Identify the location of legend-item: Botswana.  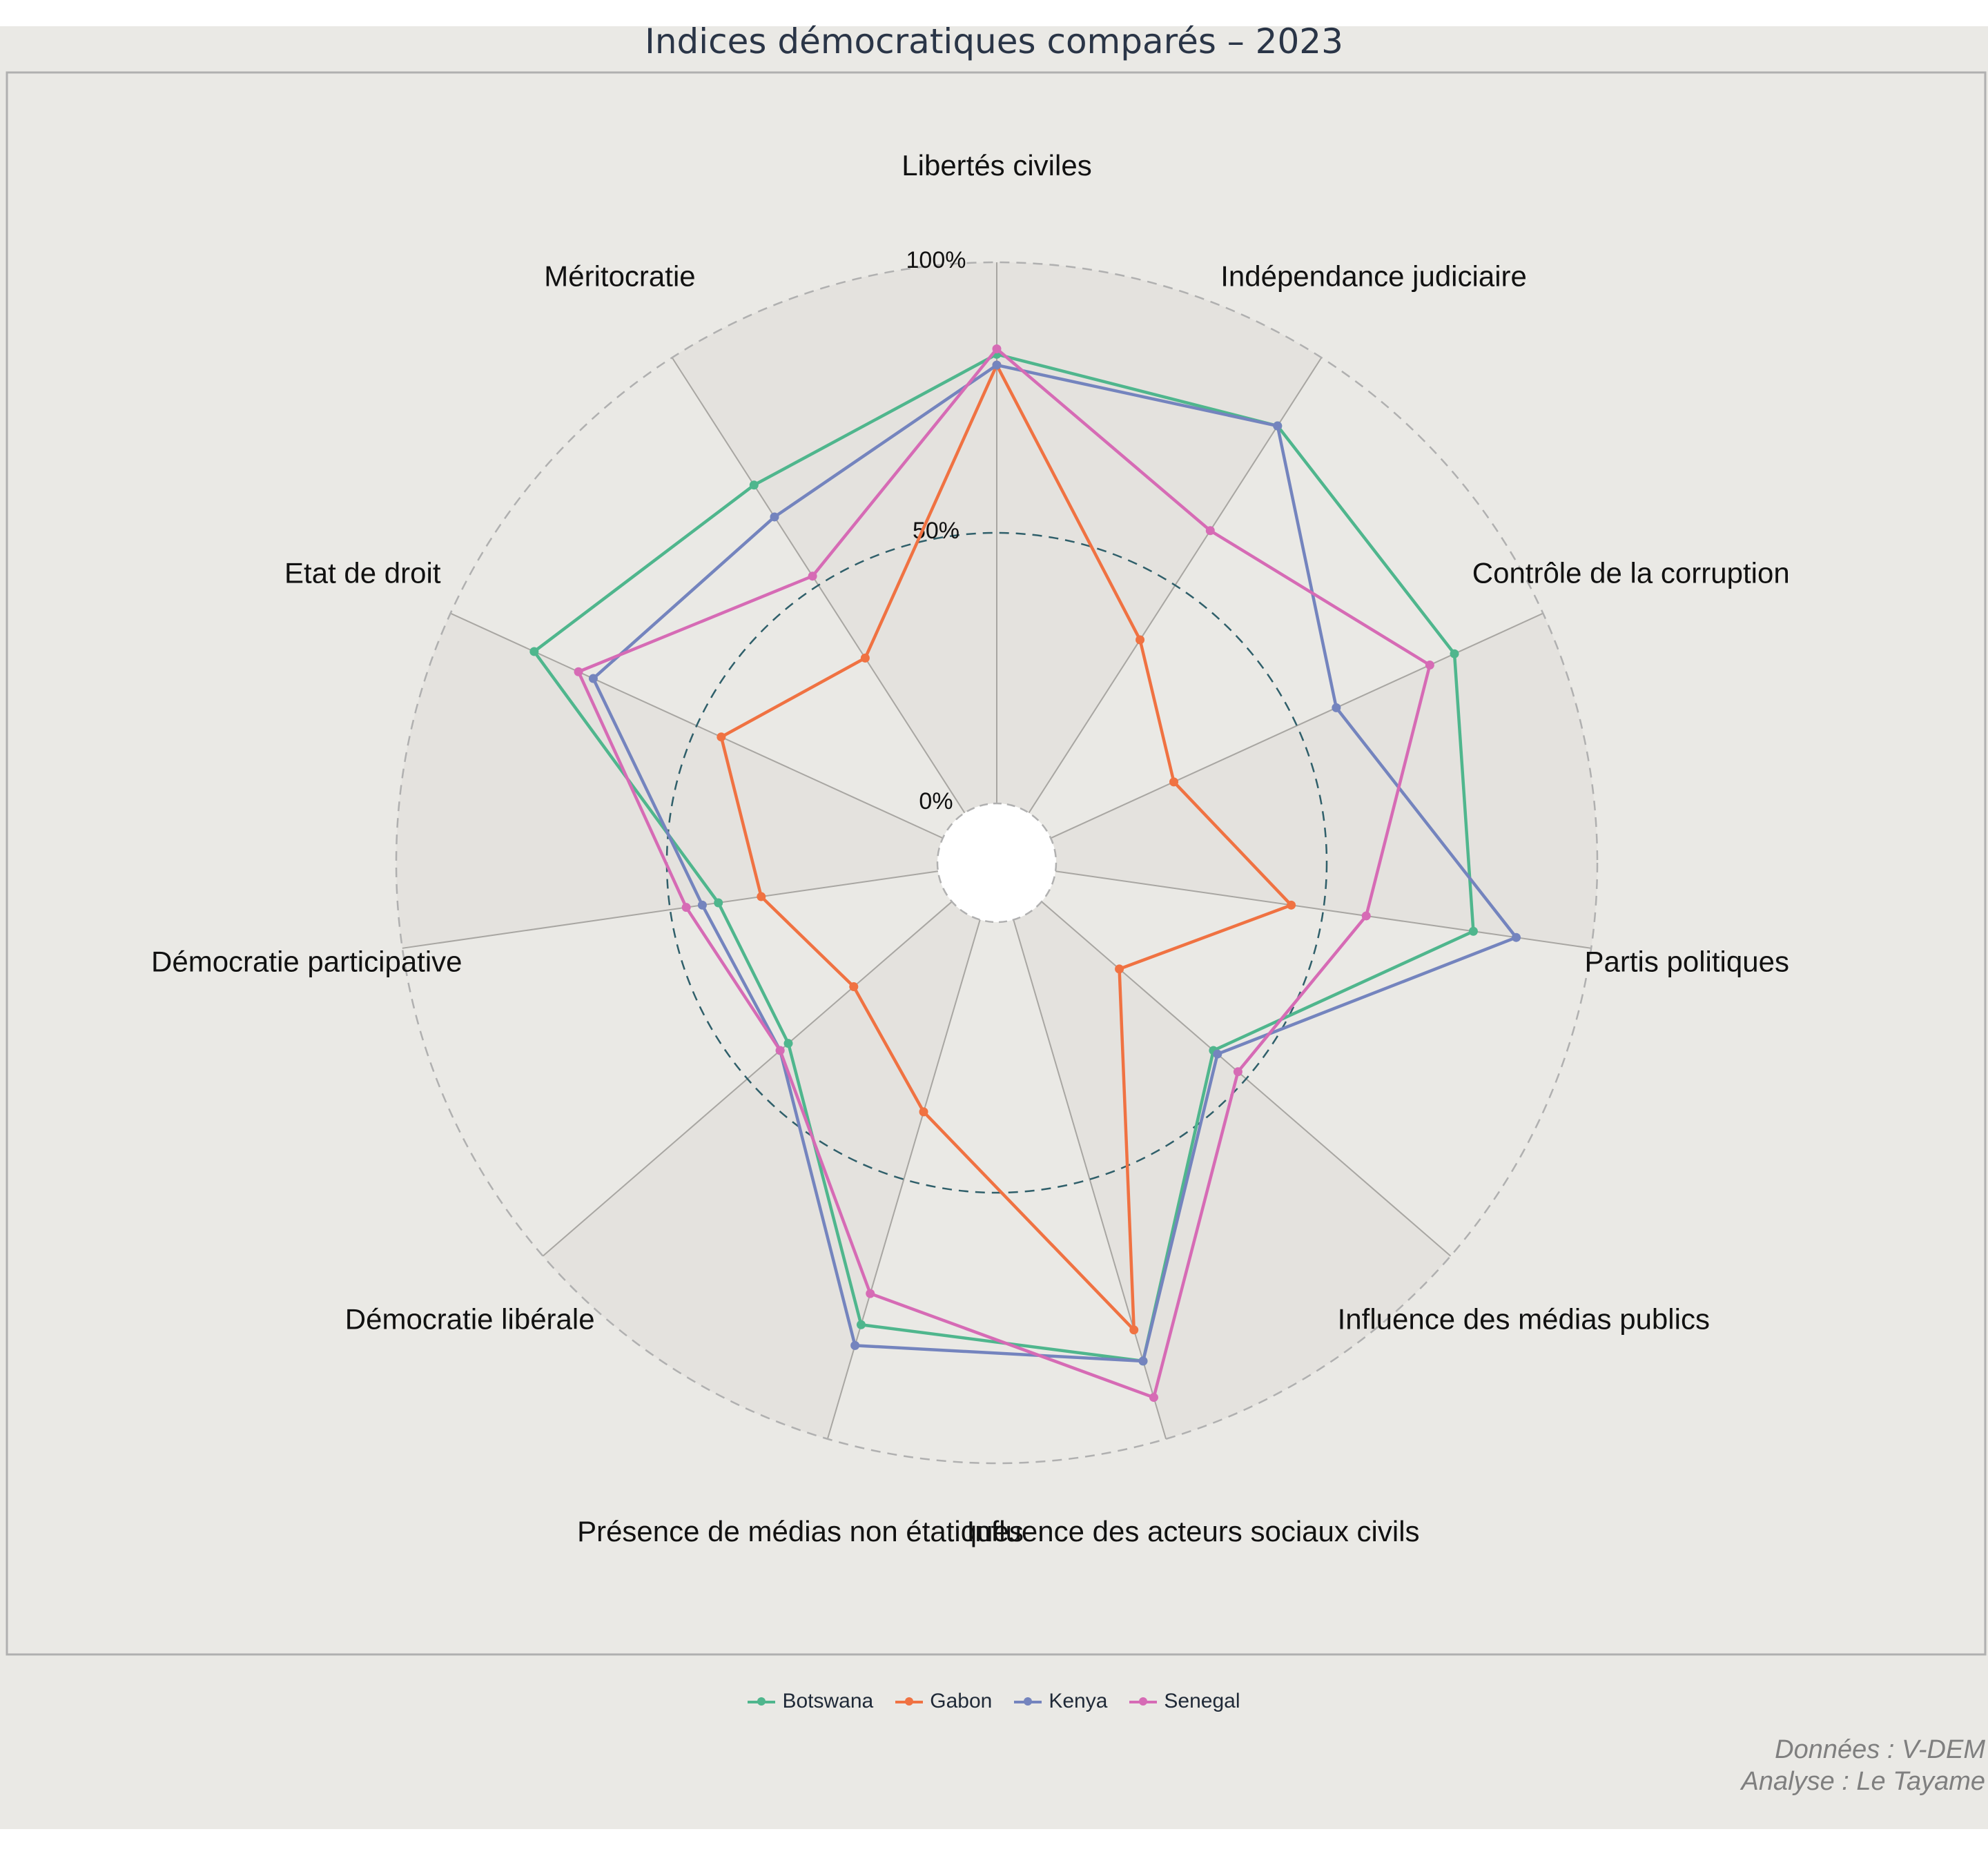
(810, 1701).